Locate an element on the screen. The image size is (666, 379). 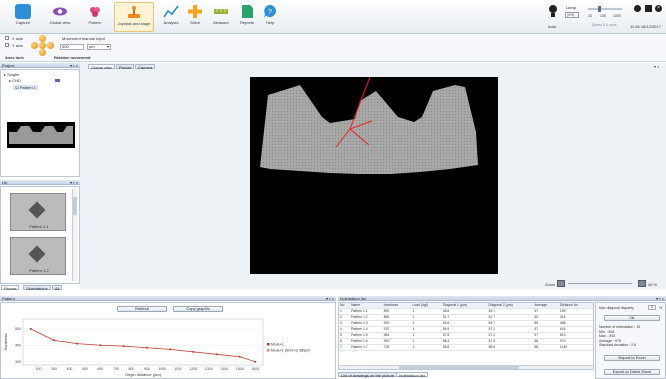
table-cell: 57.5 is located at coordinates (510, 341).